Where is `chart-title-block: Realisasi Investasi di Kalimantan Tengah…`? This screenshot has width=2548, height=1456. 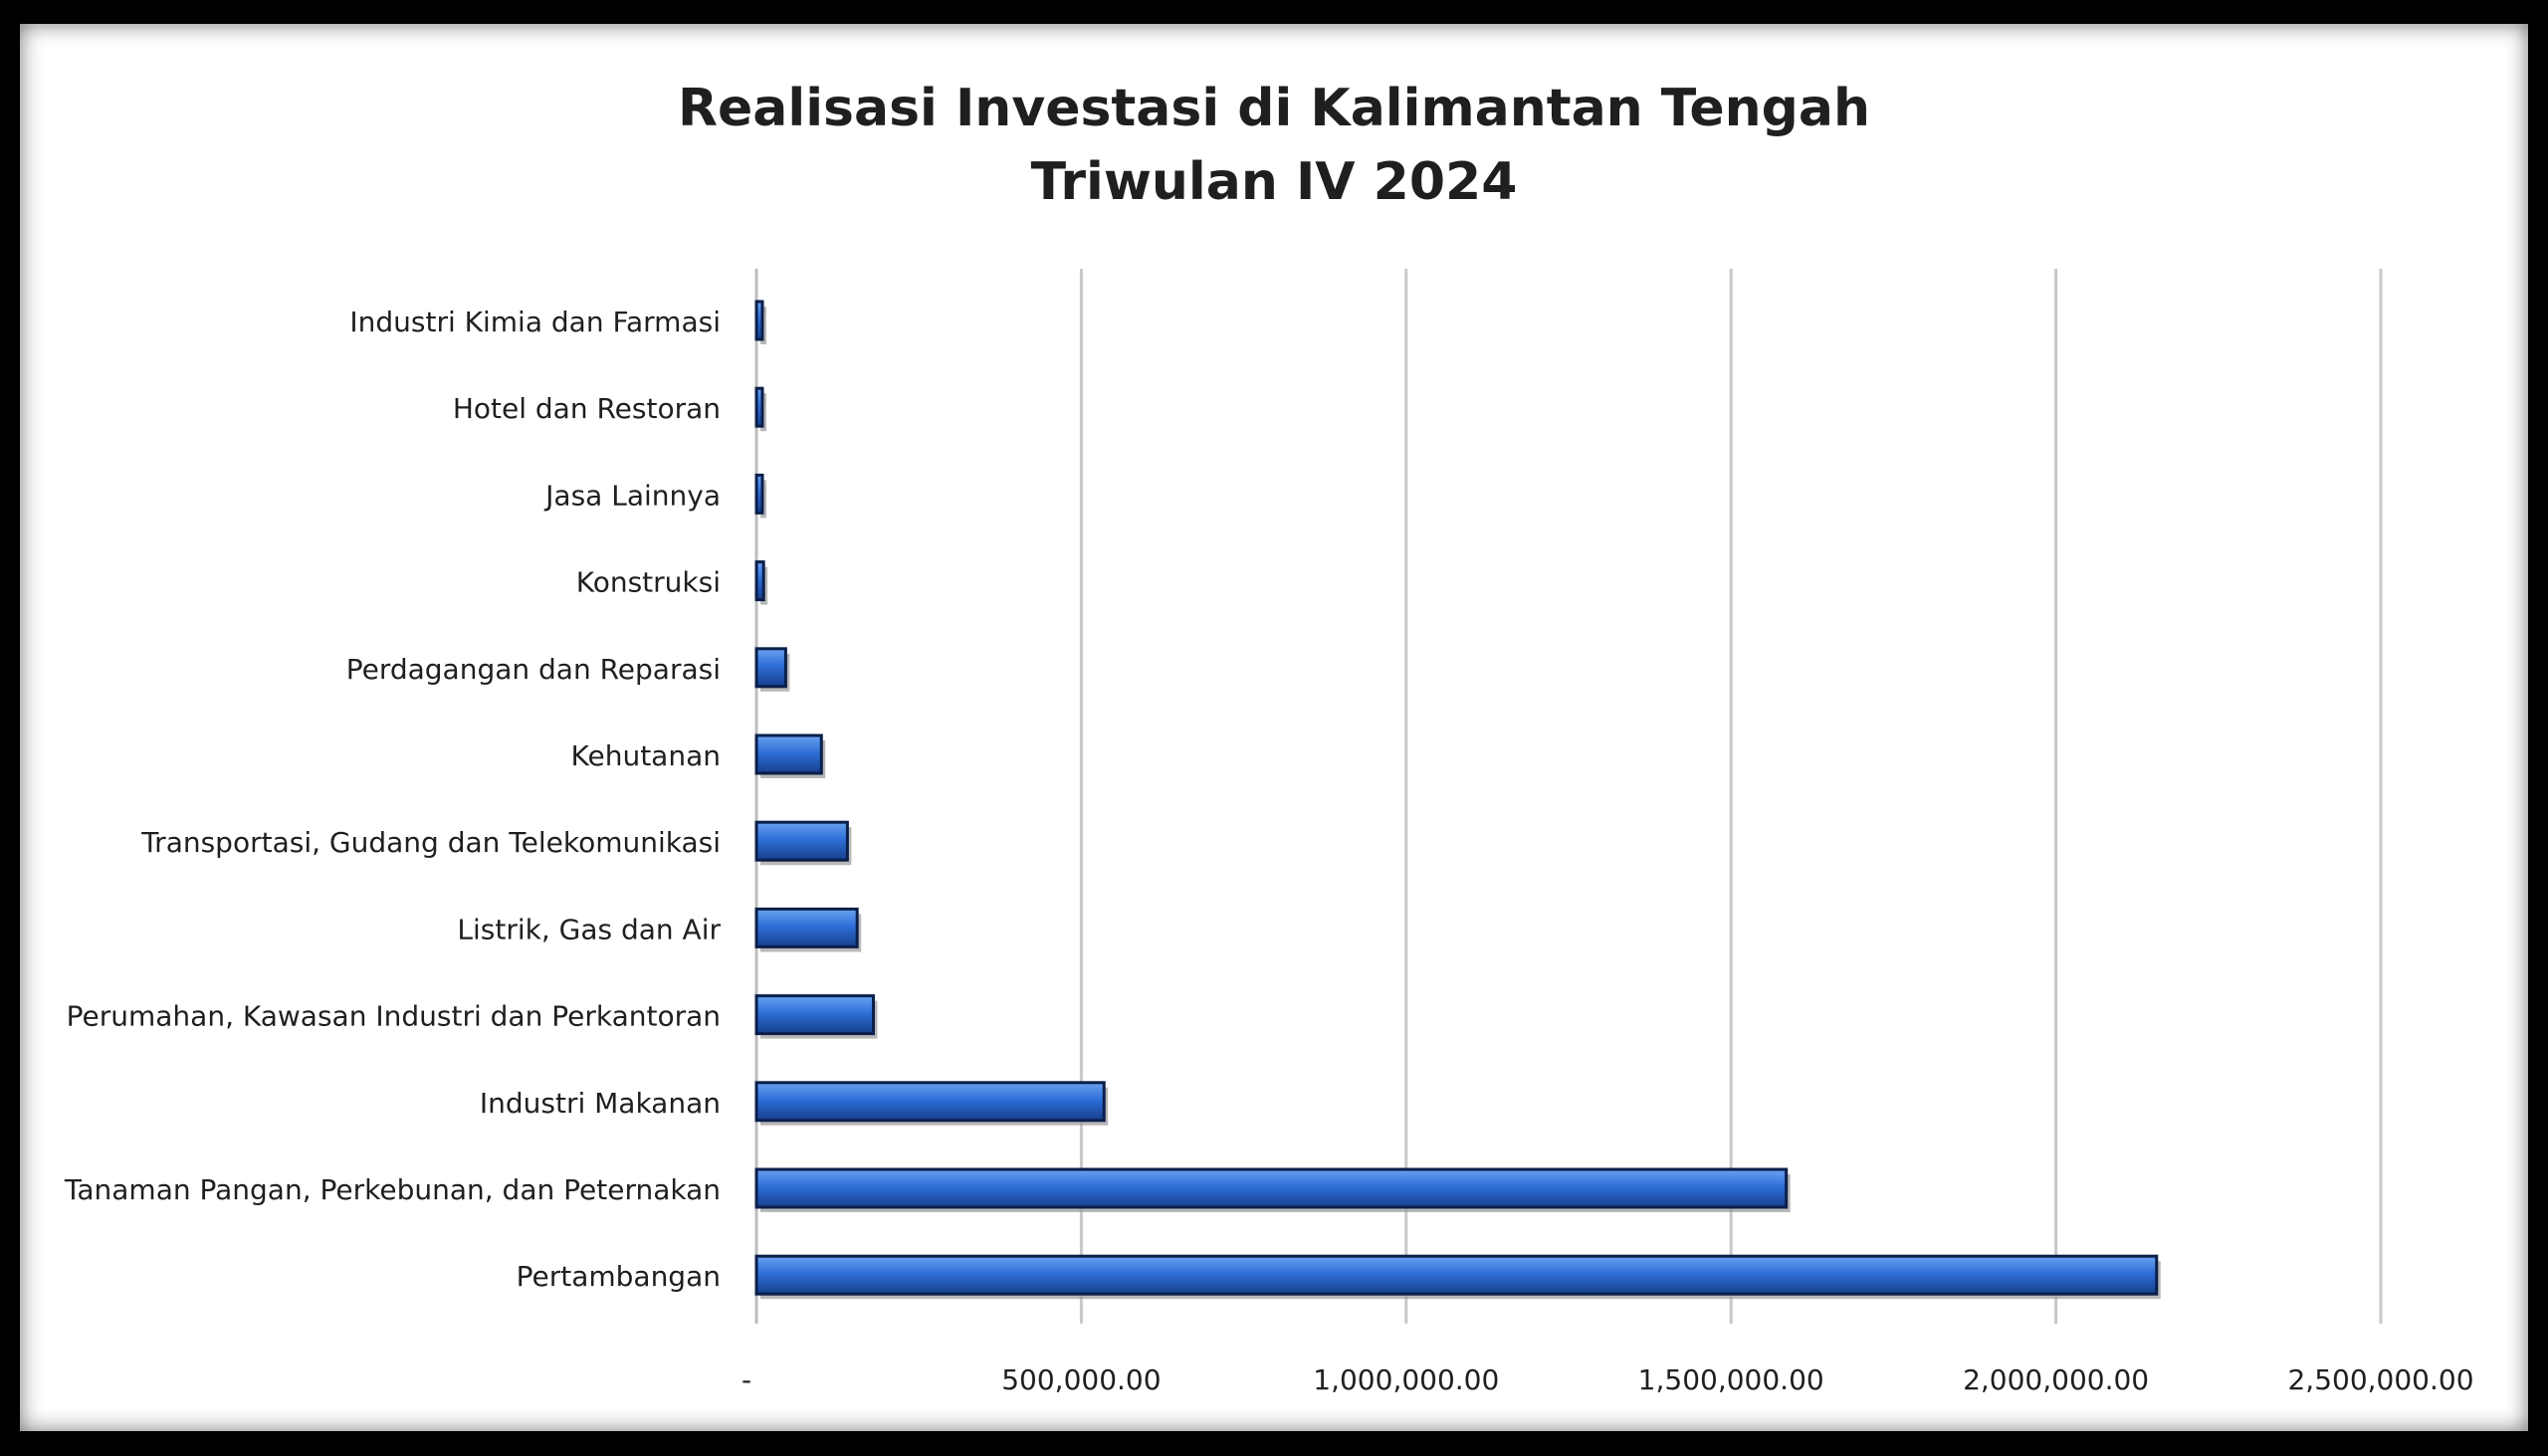 chart-title-block: Realisasi Investasi di Kalimantan Tengah… is located at coordinates (1274, 145).